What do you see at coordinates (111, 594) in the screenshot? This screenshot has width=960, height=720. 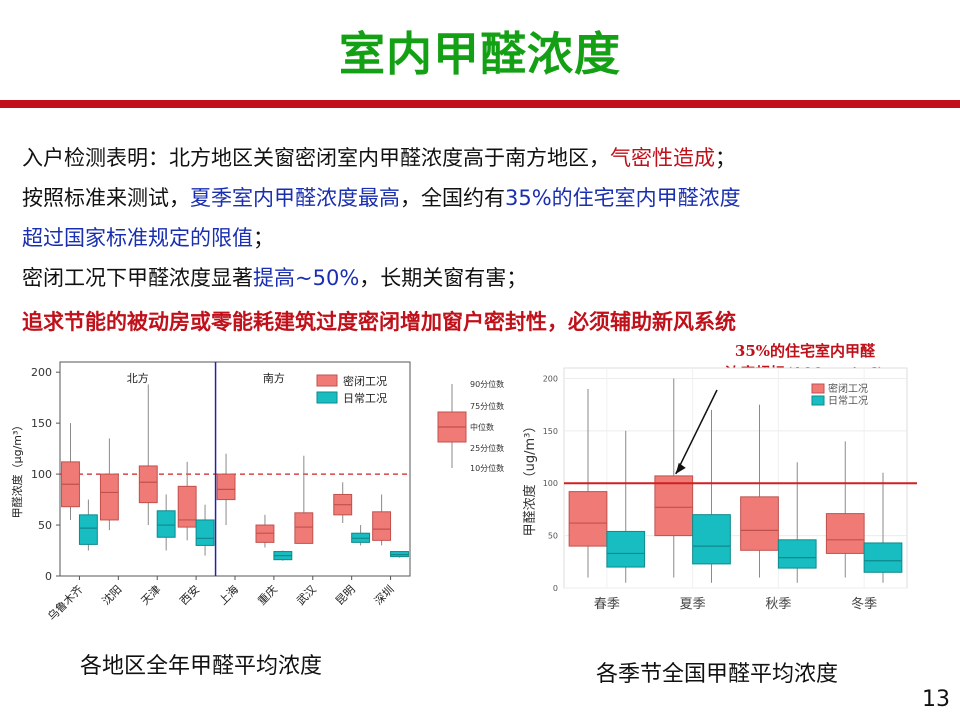 I see `x-tick-label: 沈阳` at bounding box center [111, 594].